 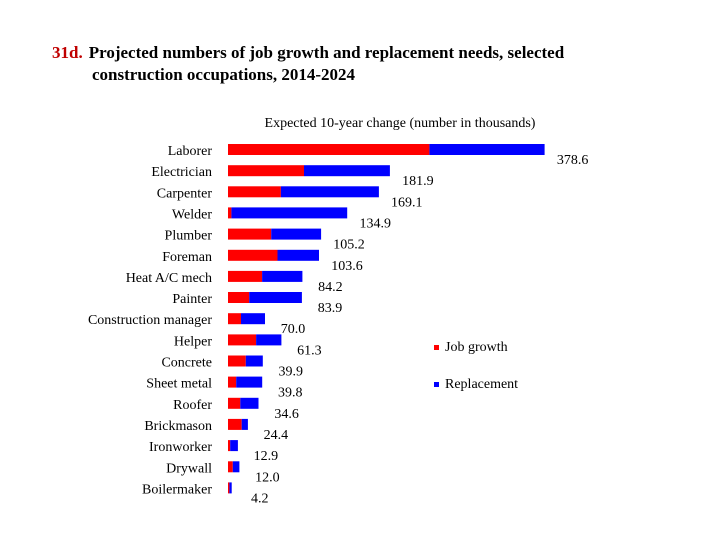 I want to click on legend-label: Replacement, so click(x=481, y=384).